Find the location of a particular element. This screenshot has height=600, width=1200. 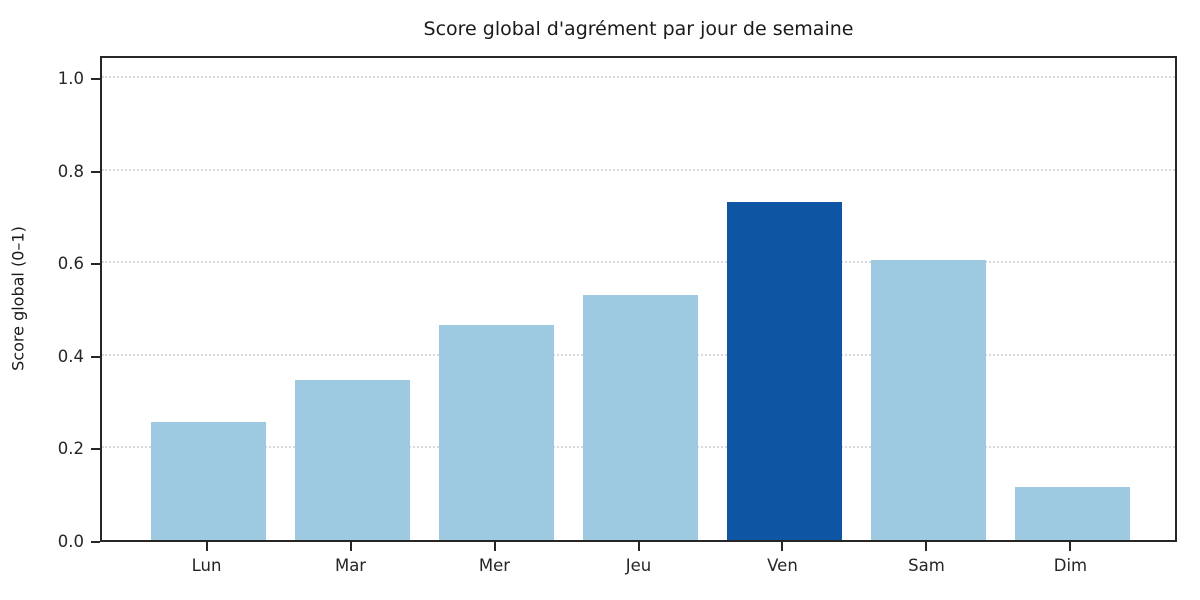

y-tick-label: 0.8 is located at coordinates (70, 171).